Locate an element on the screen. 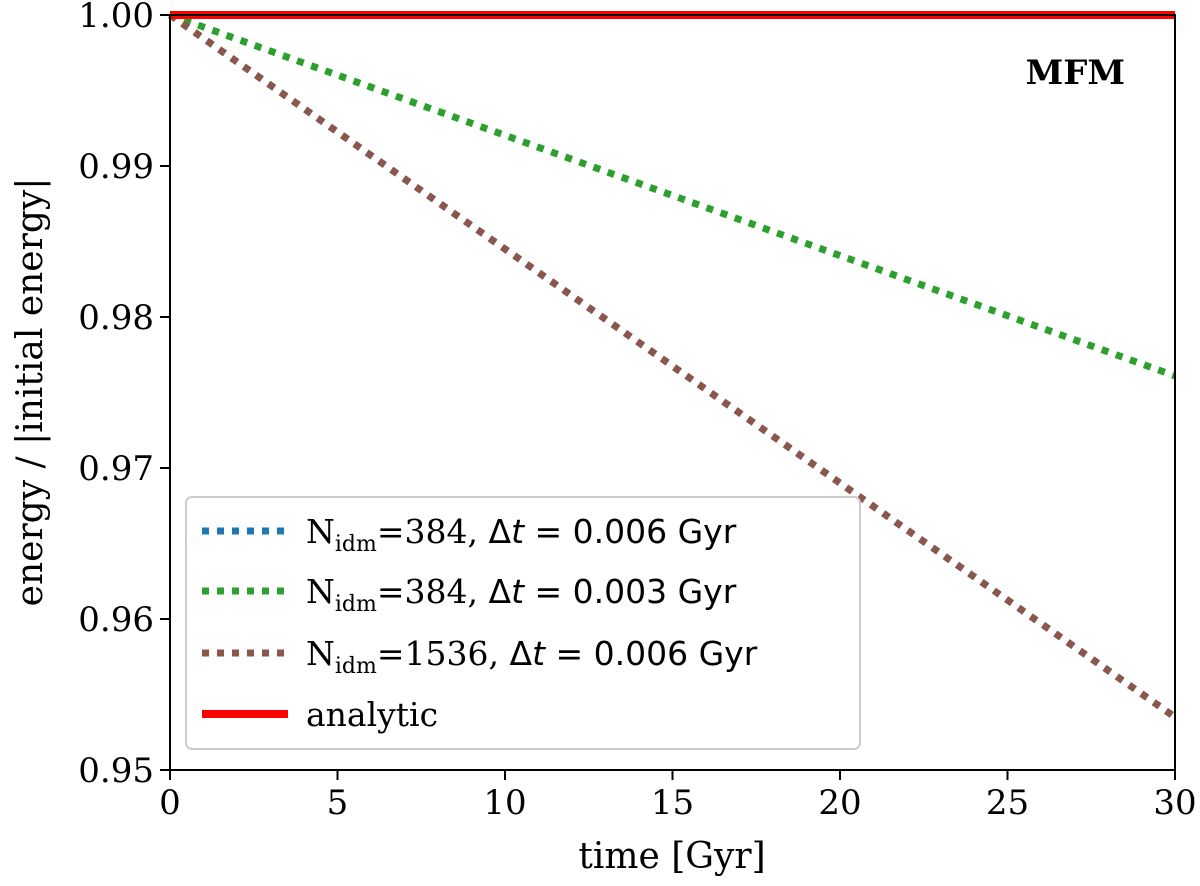 The height and width of the screenshot is (886, 1200). x-axis-title: time [Gyr] is located at coordinates (671, 856).